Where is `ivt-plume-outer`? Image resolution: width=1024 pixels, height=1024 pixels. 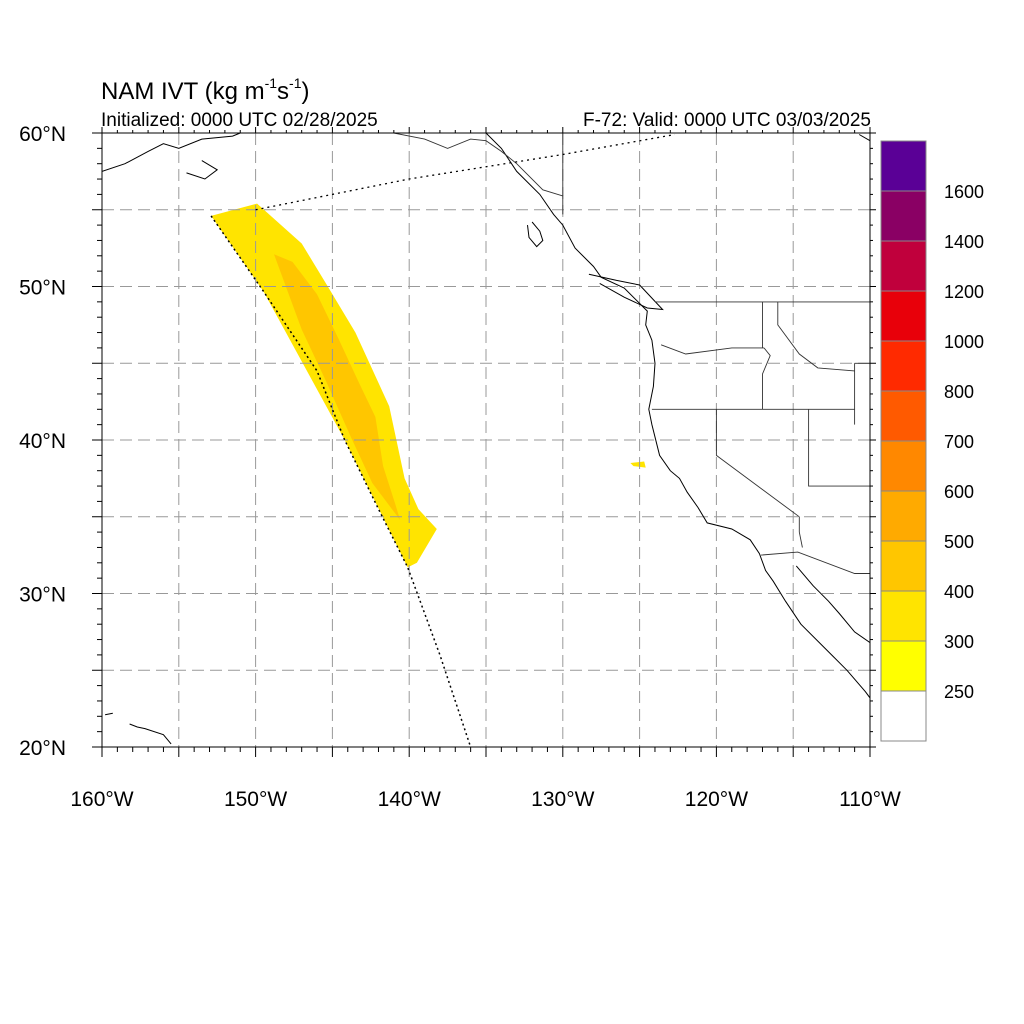 ivt-plume-outer is located at coordinates (324, 385).